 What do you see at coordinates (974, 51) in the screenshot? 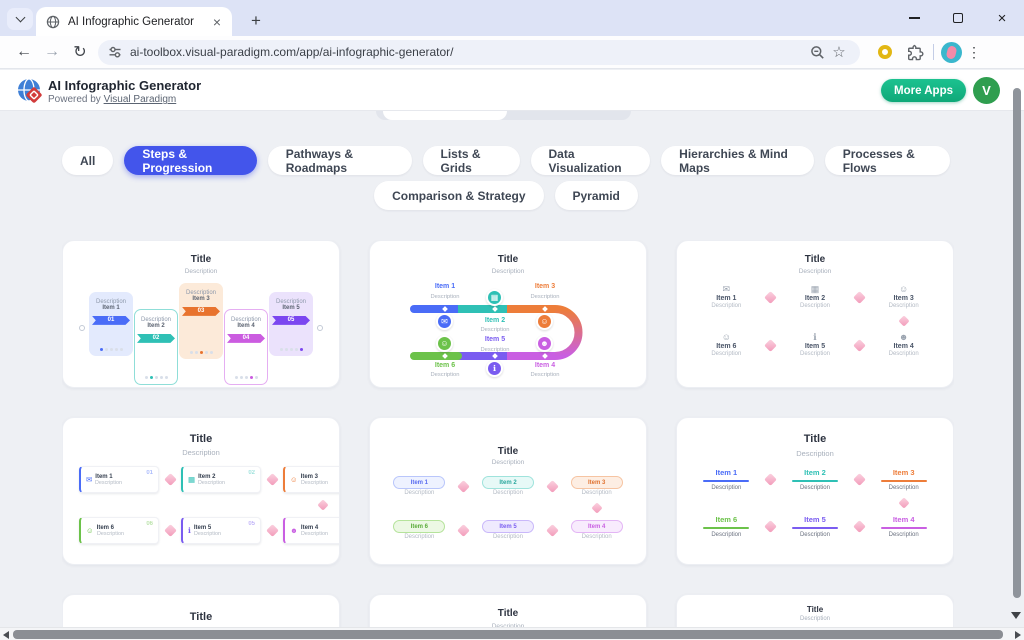
I see `overflow-menu-icon: ⋮` at bounding box center [974, 51].